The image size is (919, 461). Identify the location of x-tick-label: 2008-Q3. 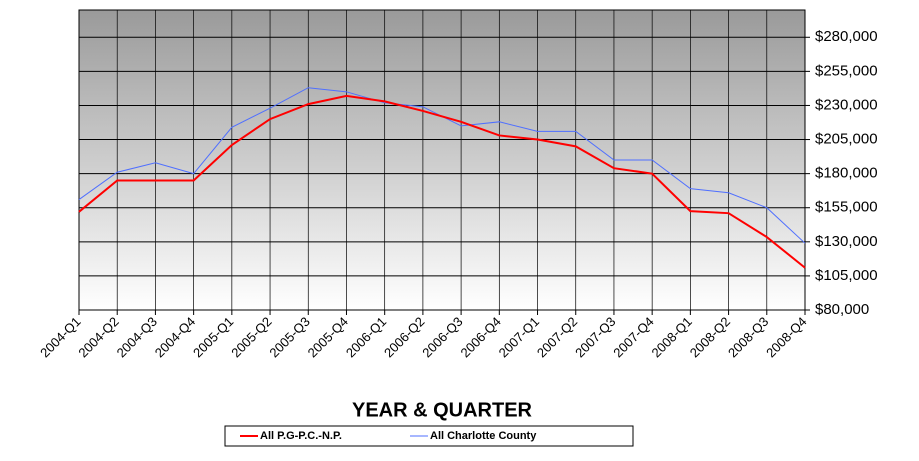
(748, 337).